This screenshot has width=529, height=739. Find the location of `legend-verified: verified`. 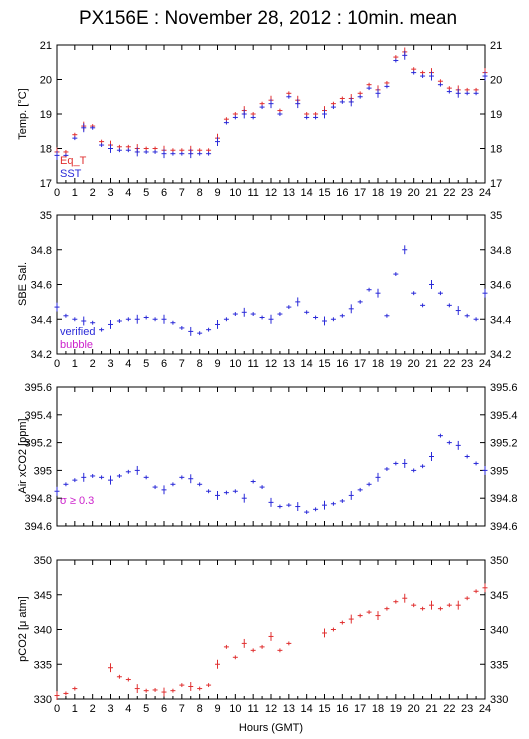

legend-verified: verified is located at coordinates (77, 332).